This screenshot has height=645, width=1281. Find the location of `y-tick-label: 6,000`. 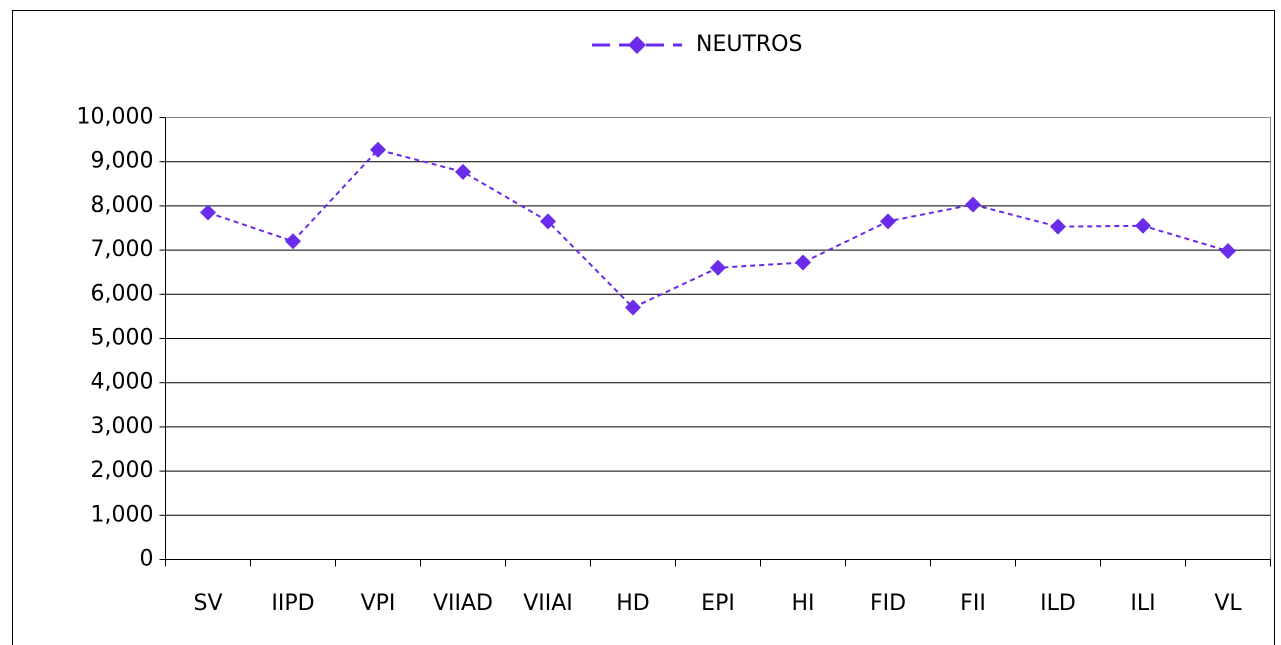

y-tick-label: 6,000 is located at coordinates (122, 293).